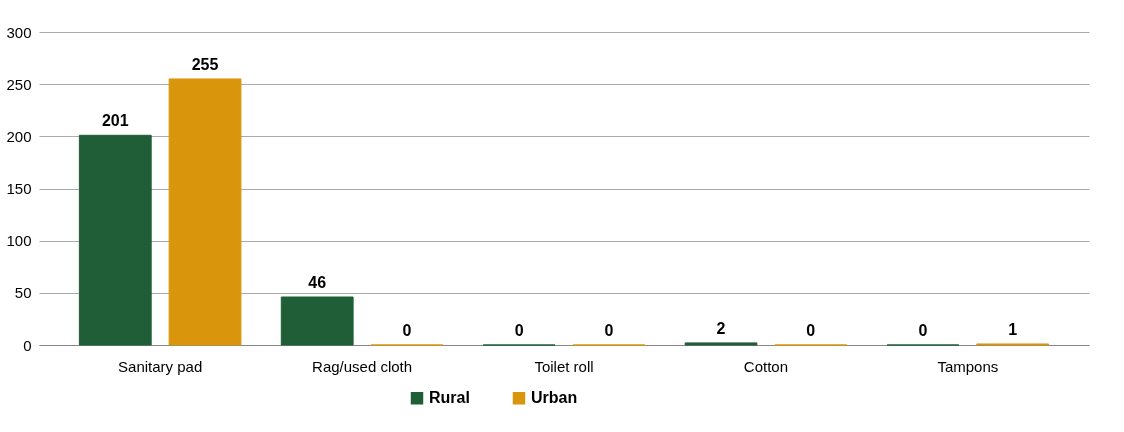  I want to click on x-tick-label: Cotton, so click(766, 366).